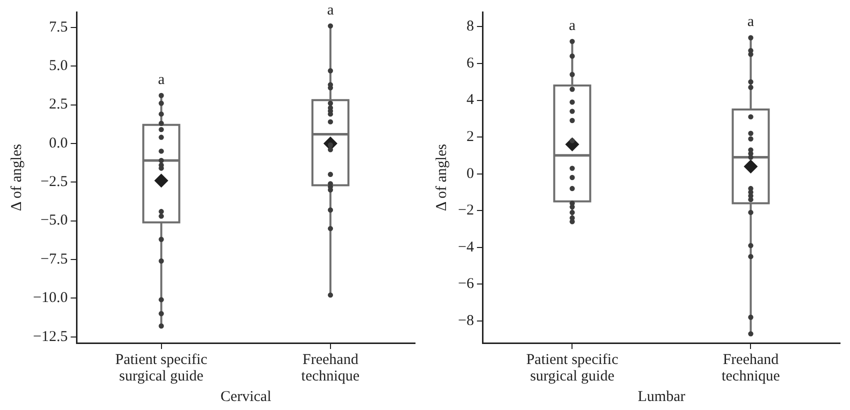 The height and width of the screenshot is (410, 850). Describe the element at coordinates (466, 210) in the screenshot. I see `y-tick-label: −2` at that location.